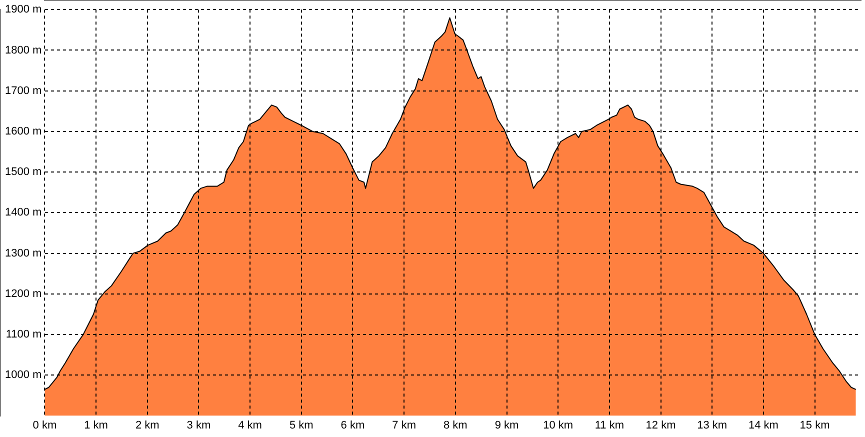  I want to click on x-tick-label: 7 km, so click(404, 425).